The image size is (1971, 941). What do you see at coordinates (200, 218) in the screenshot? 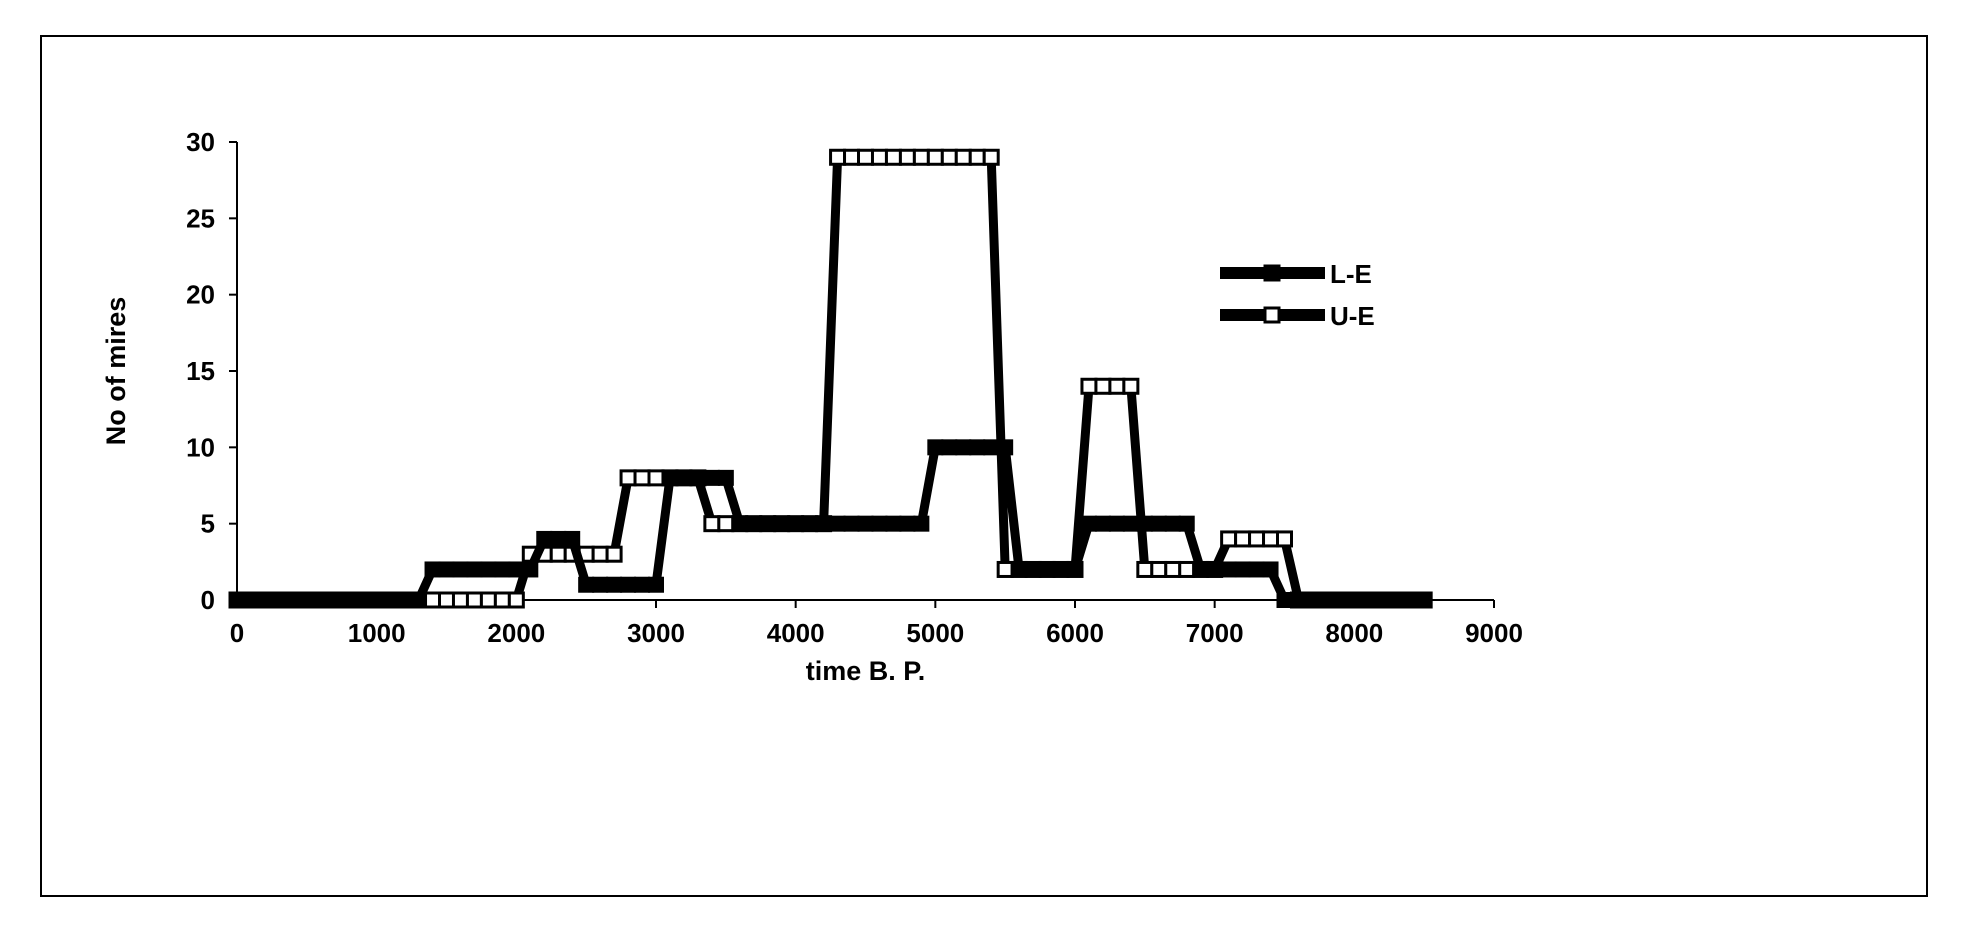
I see `y-tick-label: 25` at bounding box center [200, 218].